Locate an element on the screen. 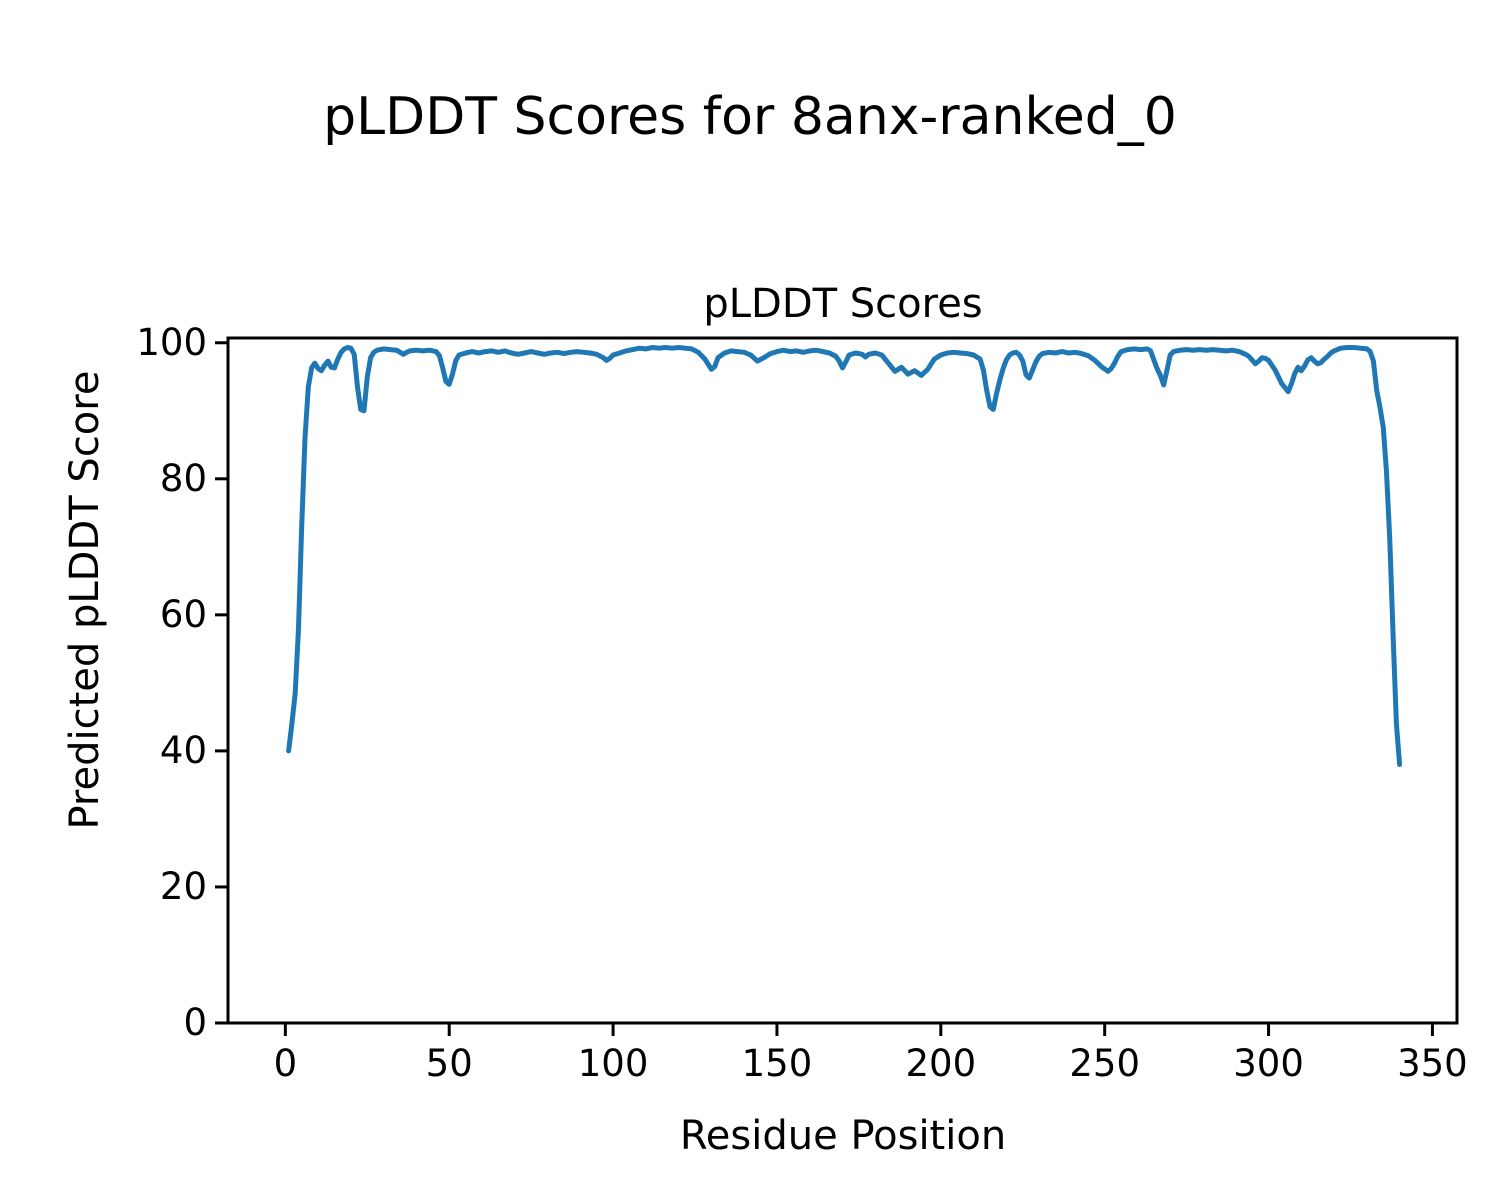 This screenshot has height=1200, width=1500. y-tick-label: 0 is located at coordinates (195, 1022).